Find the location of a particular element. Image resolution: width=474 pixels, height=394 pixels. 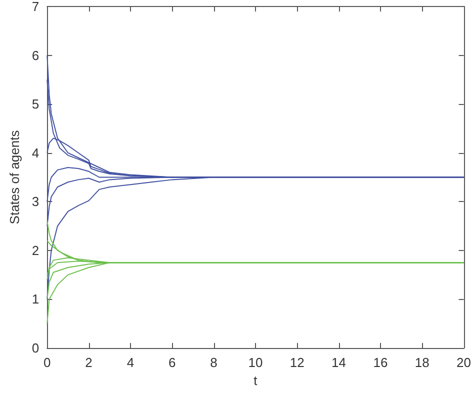

x-tick-label: 16 is located at coordinates (380, 362).